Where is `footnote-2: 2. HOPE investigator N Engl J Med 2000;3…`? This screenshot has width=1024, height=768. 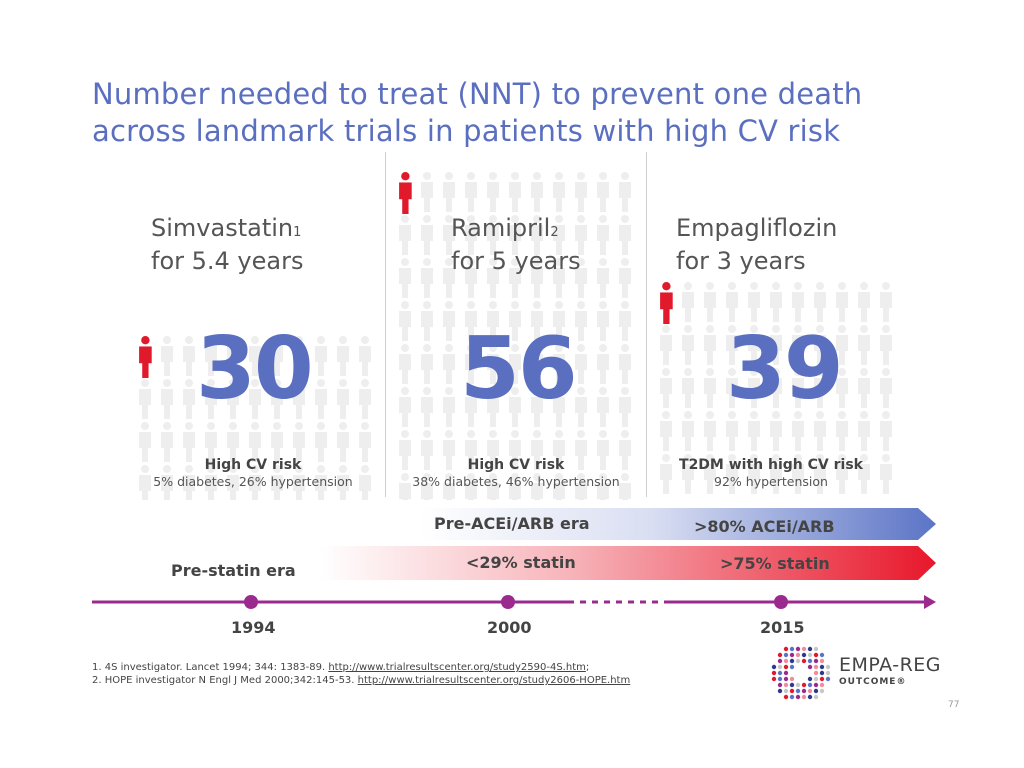 footnote-2: 2. HOPE investigator N Engl J Med 2000;3… is located at coordinates (361, 680).